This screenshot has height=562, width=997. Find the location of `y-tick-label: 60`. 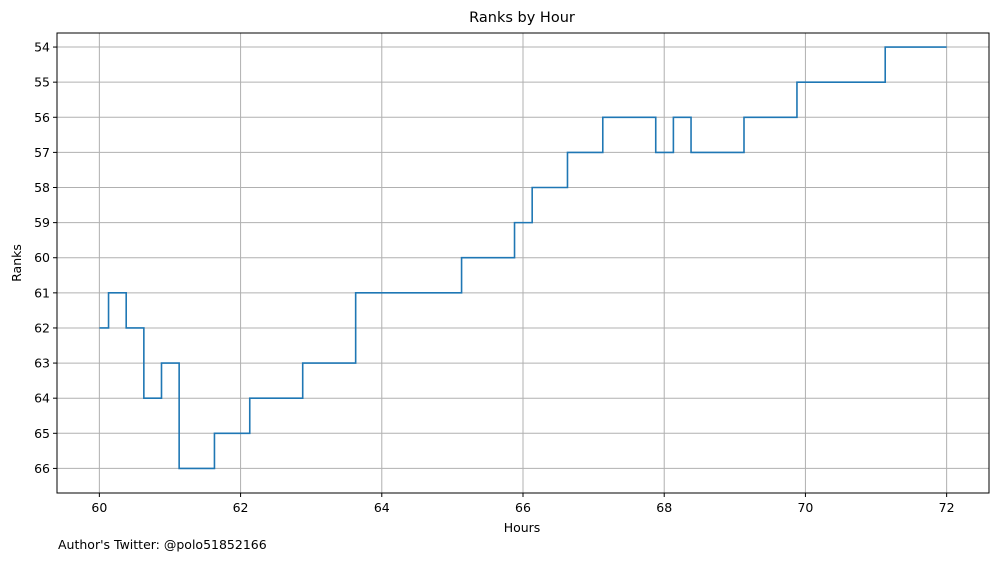

y-tick-label: 60 is located at coordinates (42, 257).